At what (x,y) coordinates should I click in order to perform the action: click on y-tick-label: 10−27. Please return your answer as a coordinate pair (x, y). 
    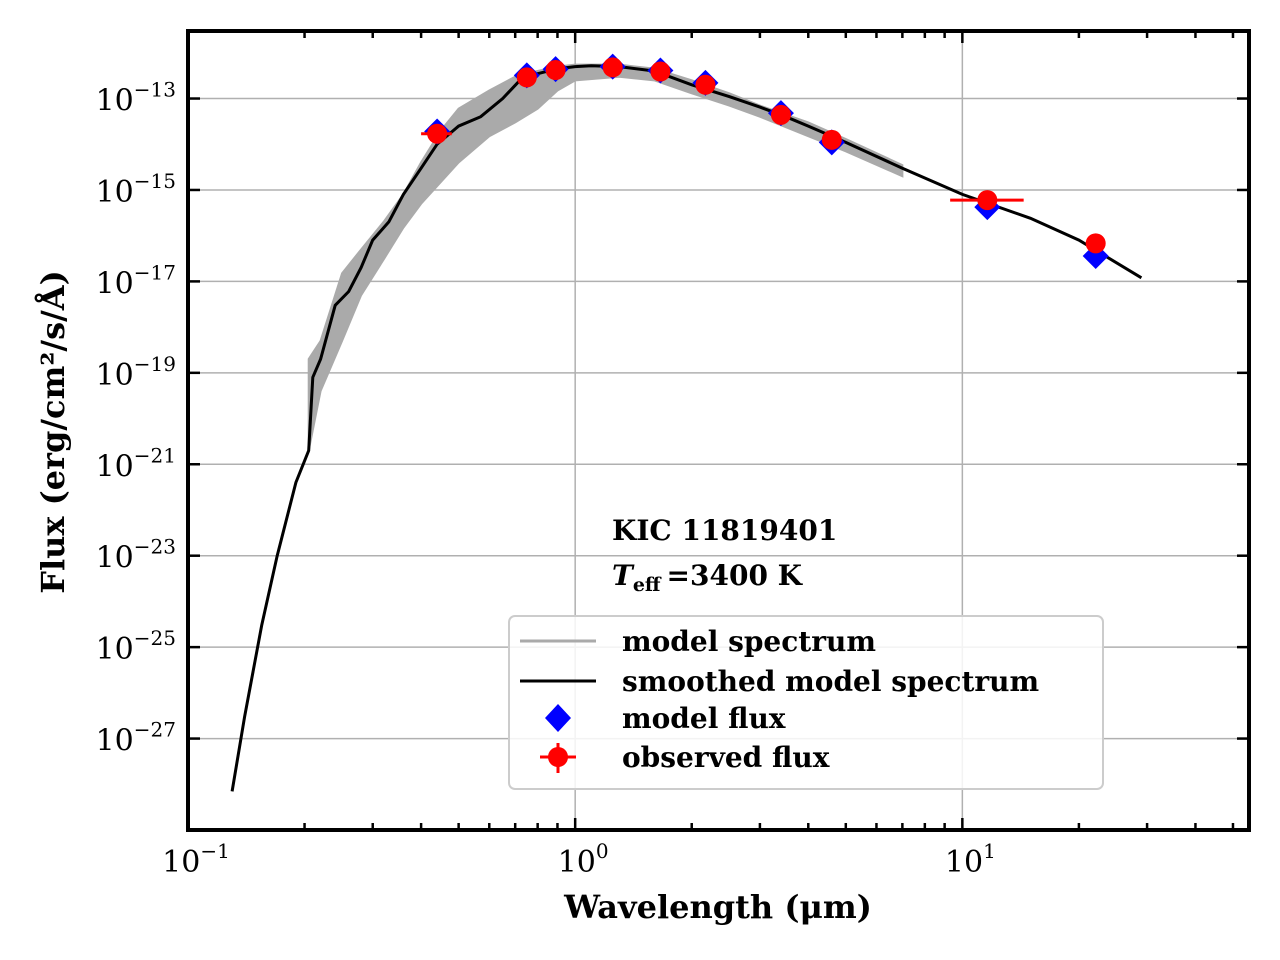
    Looking at the image, I should click on (136, 738).